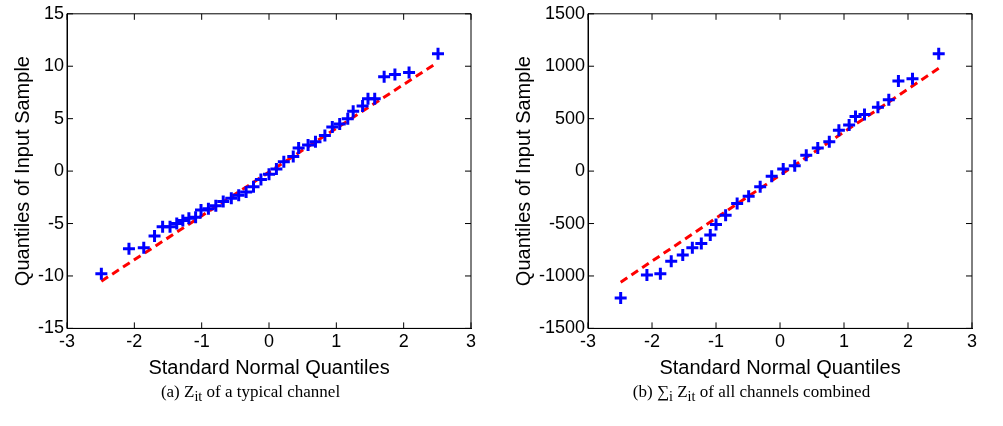 The height and width of the screenshot is (426, 1003). Describe the element at coordinates (751, 394) in the screenshot. I see `text: (b) ∑$_{i}$ Z$_{it}$ of all channels combined` at that location.